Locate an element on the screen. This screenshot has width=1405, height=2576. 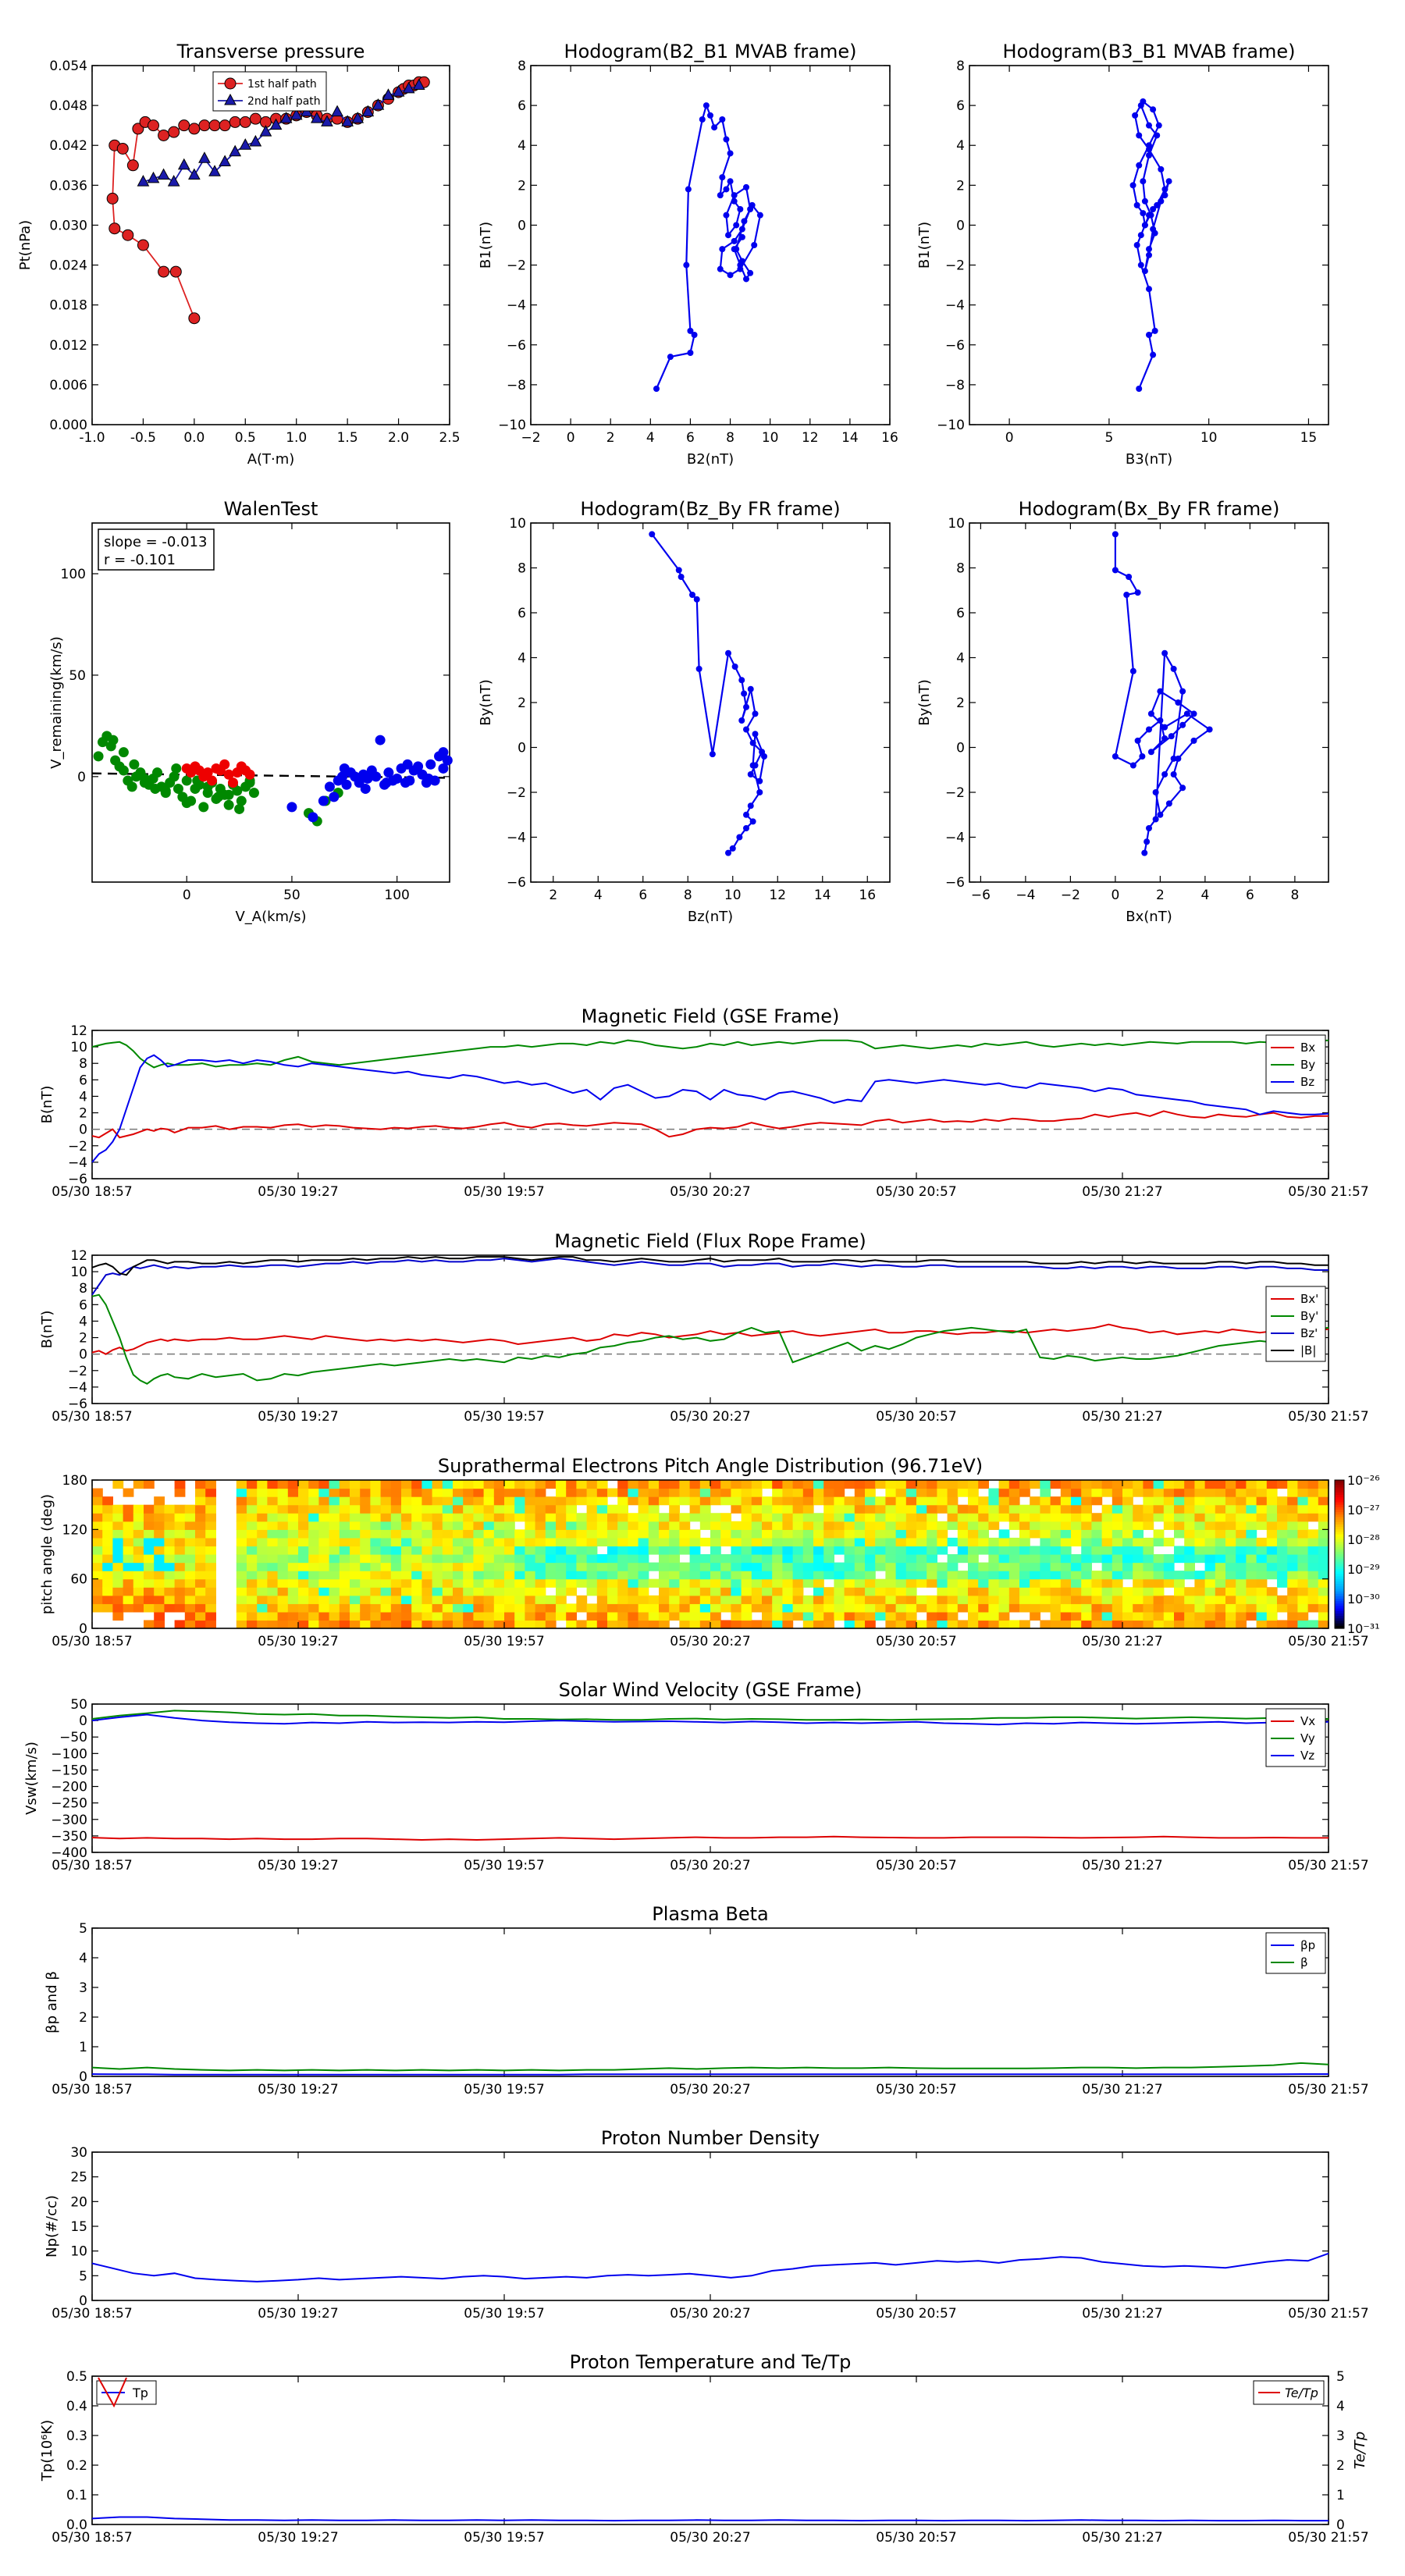
y-tick-label: −4 is located at coordinates (955, 306).